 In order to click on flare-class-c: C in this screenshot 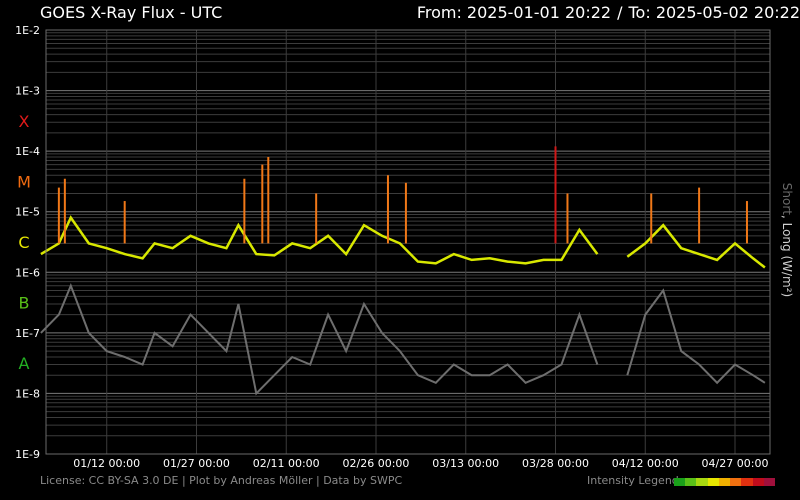, I will do `click(23, 242)`.